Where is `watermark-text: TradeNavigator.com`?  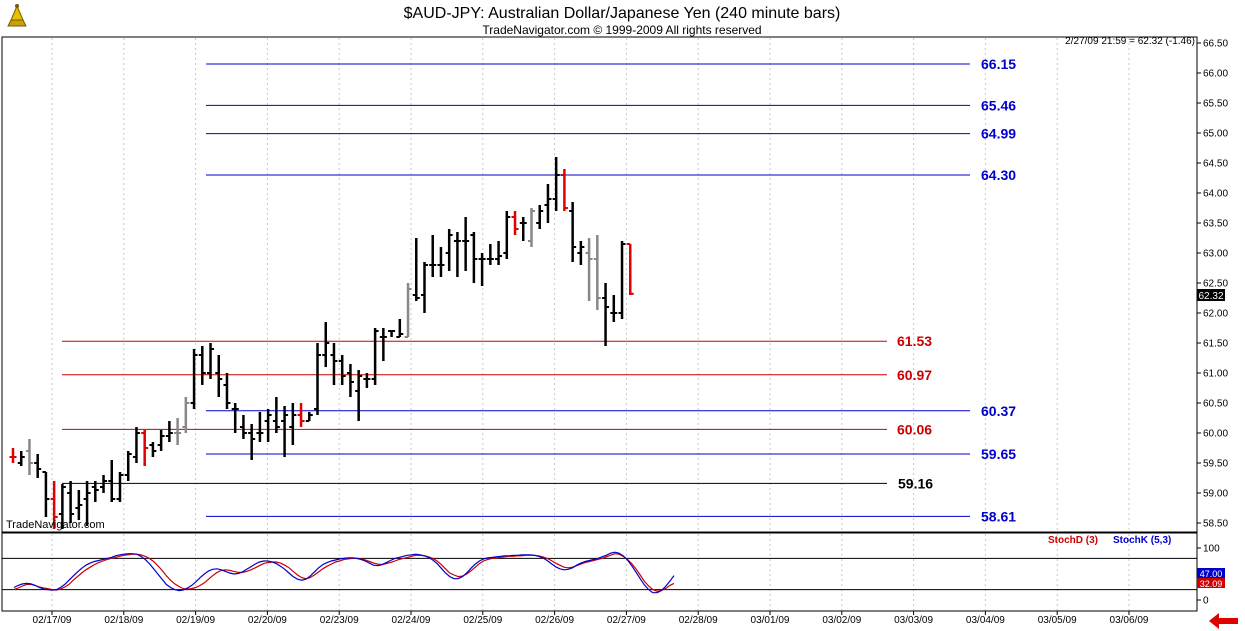
watermark-text: TradeNavigator.com is located at coordinates (55, 525).